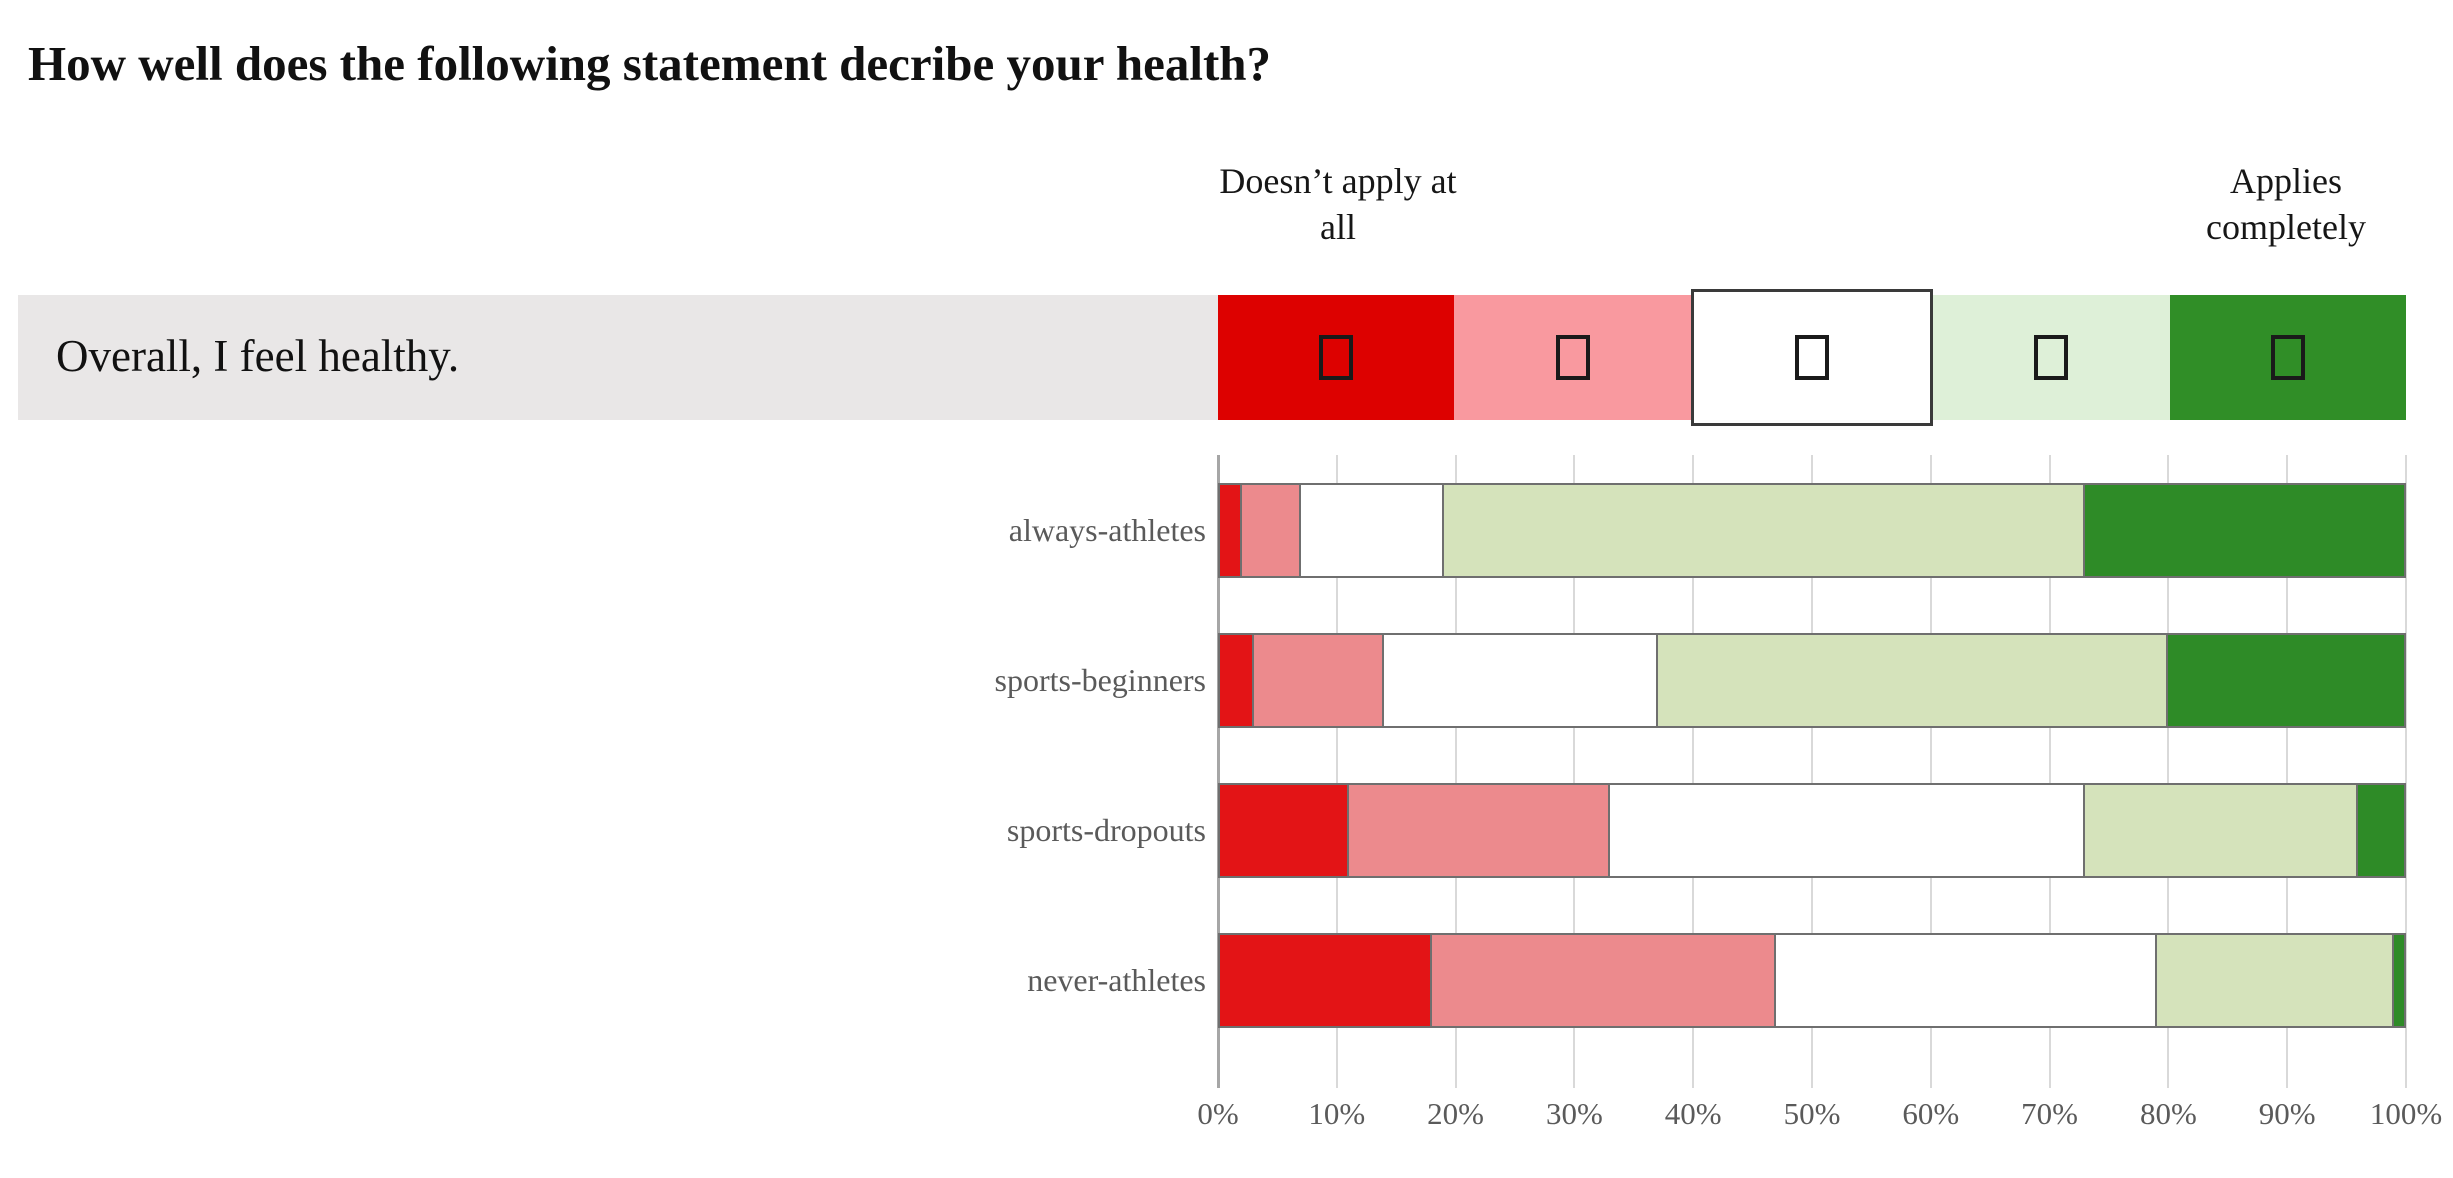 Image resolution: width=2453 pixels, height=1178 pixels. What do you see at coordinates (1812, 1113) in the screenshot?
I see `x-axis-tick: 50%` at bounding box center [1812, 1113].